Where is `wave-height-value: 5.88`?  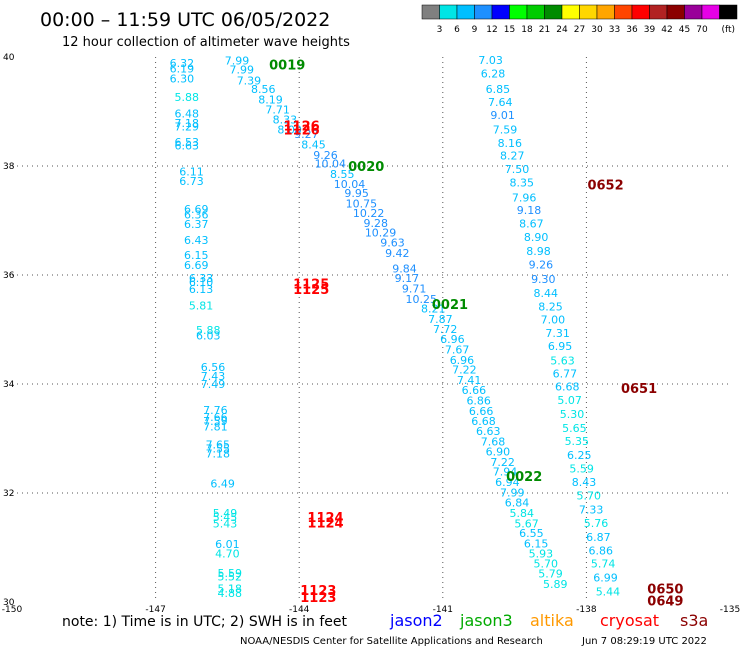 wave-height-value: 5.88 is located at coordinates (186, 97).